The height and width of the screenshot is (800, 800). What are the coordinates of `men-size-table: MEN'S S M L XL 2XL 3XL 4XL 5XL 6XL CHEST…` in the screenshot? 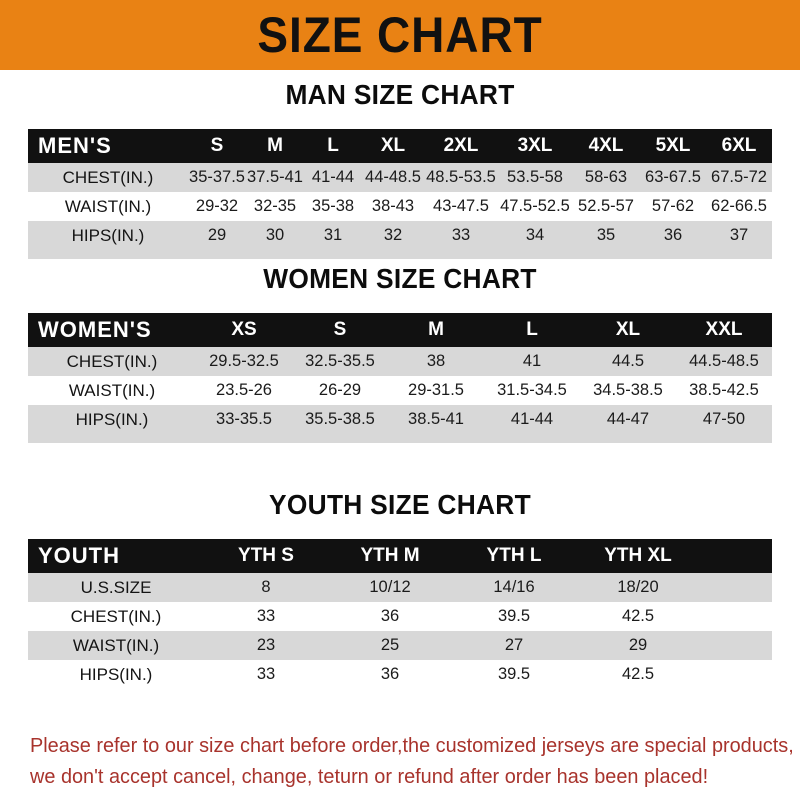 It's located at (400, 189).